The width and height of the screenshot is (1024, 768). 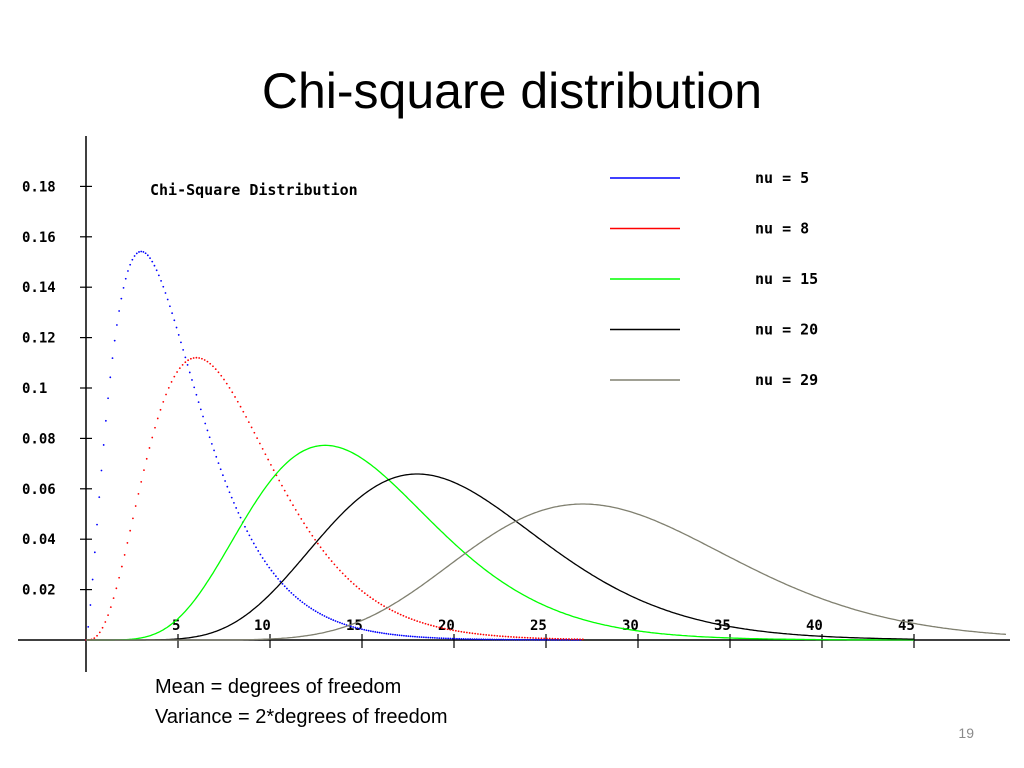 What do you see at coordinates (512, 91) in the screenshot?
I see `slide-title: Chi-square distribution` at bounding box center [512, 91].